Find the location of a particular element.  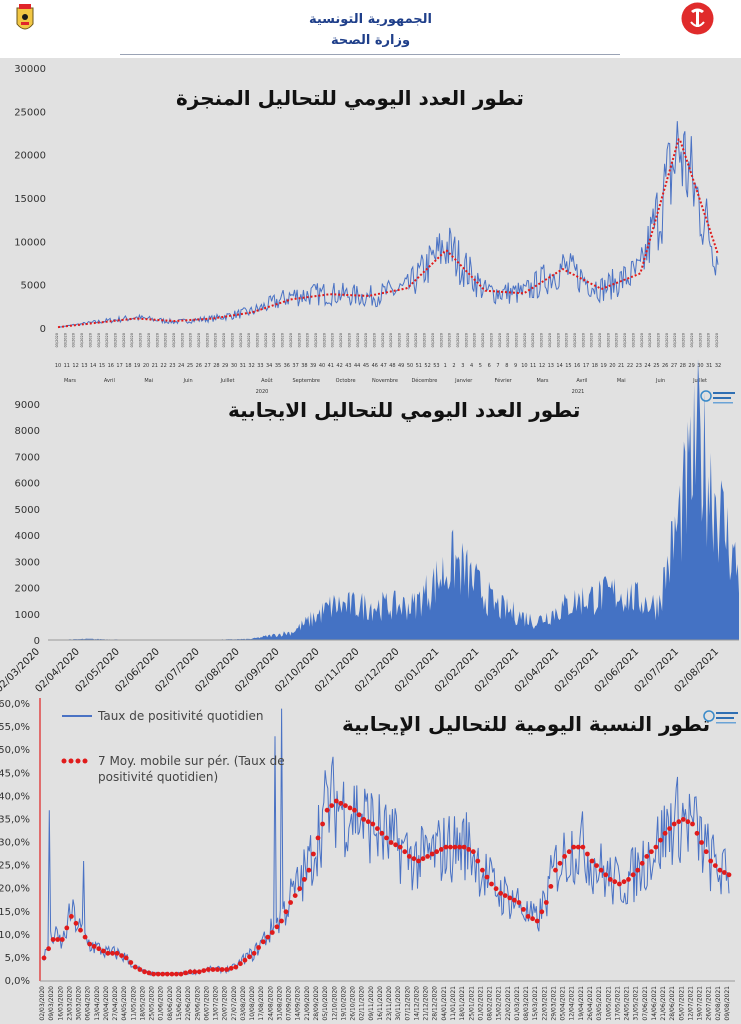

chart3-x-tick-label: 03/08/2020 is located at coordinates (243, 1003).